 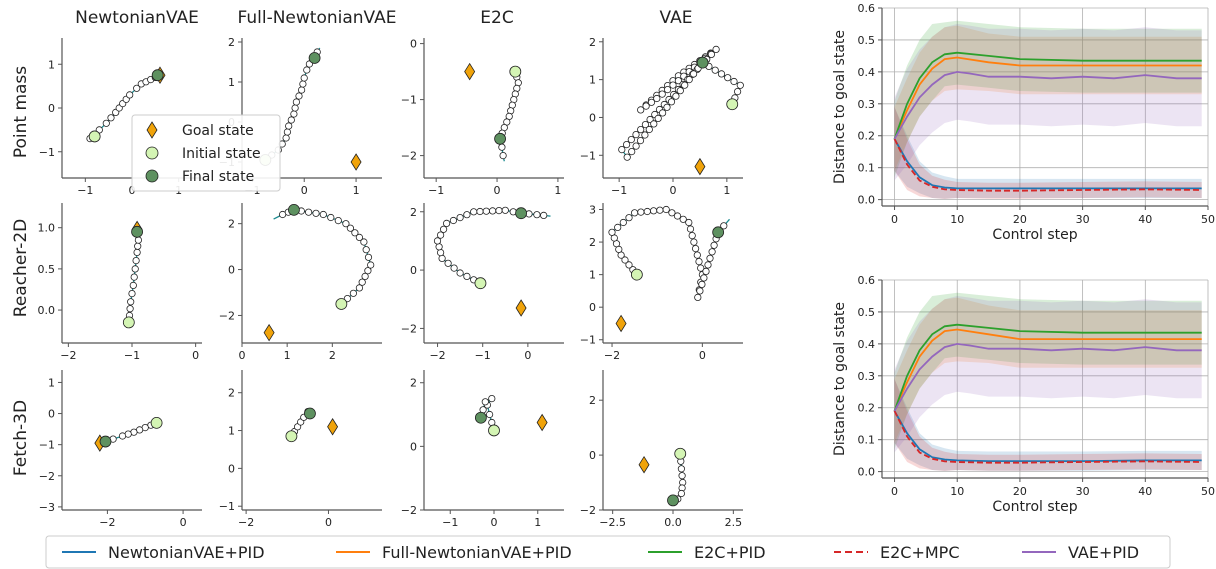 What do you see at coordinates (242, 355) in the screenshot?
I see `x-tick-label-rc-full: 0` at bounding box center [242, 355].